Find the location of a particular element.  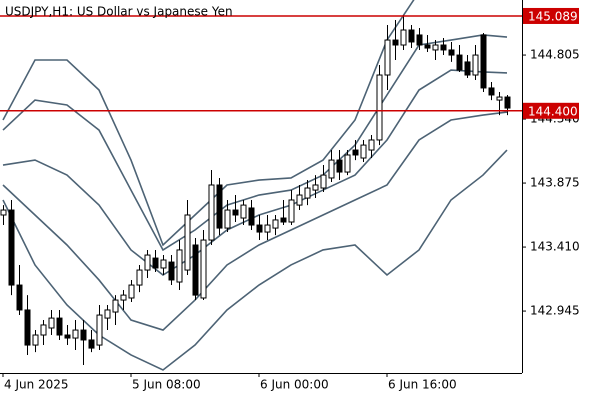

price-level-label: 144.400 is located at coordinates (553, 111).